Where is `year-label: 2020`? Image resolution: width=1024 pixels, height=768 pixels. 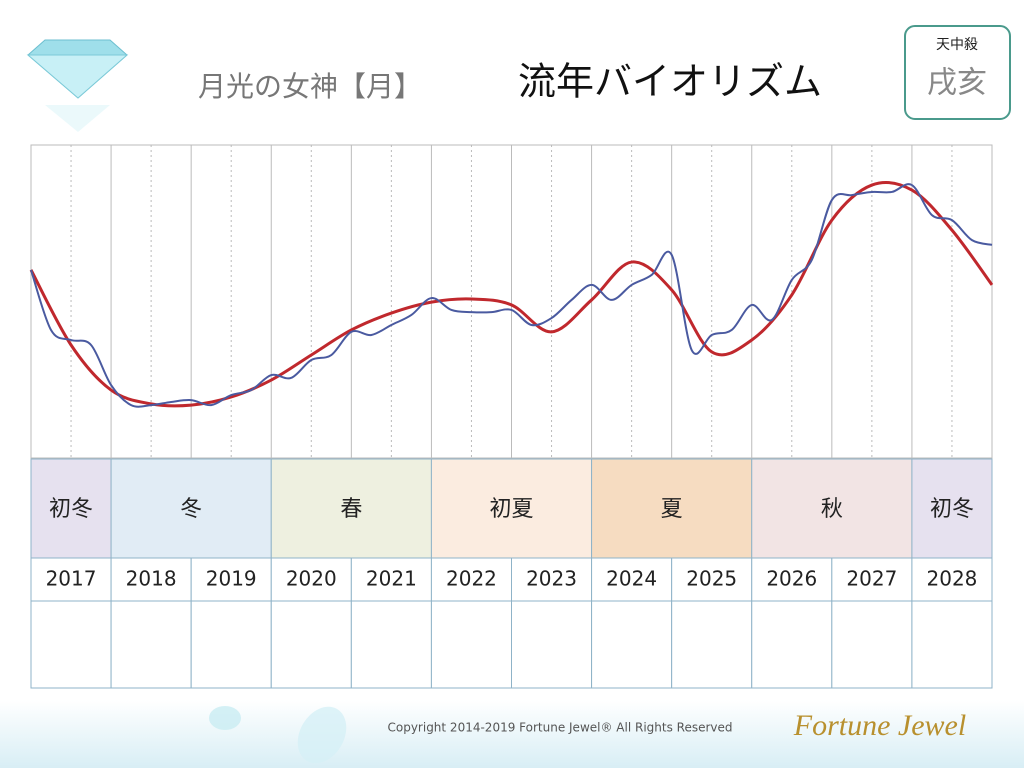 year-label: 2020 is located at coordinates (311, 579).